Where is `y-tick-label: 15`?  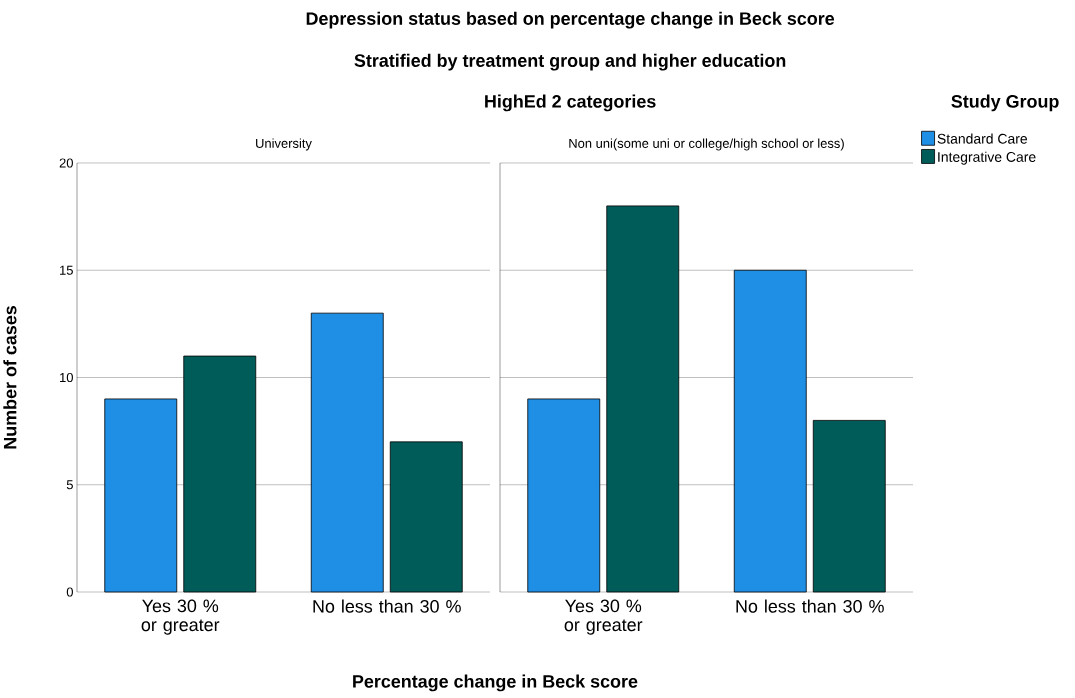 y-tick-label: 15 is located at coordinates (66, 270).